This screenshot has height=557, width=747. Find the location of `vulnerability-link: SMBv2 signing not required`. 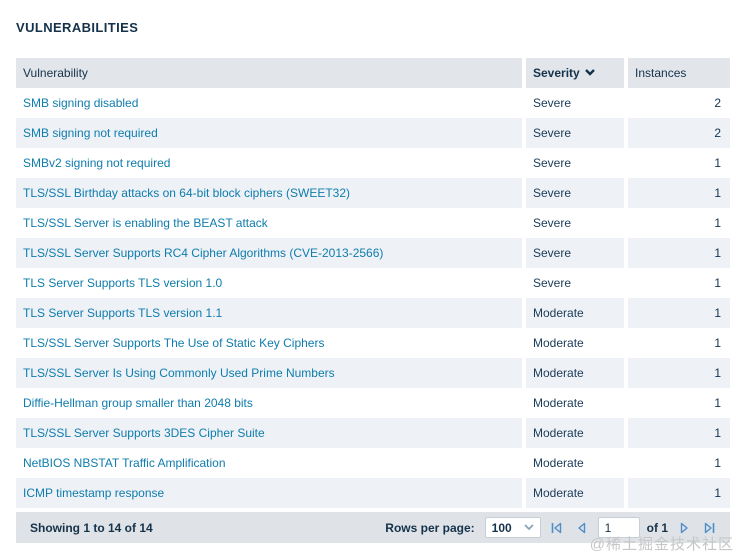

vulnerability-link: SMBv2 signing not required is located at coordinates (97, 163).